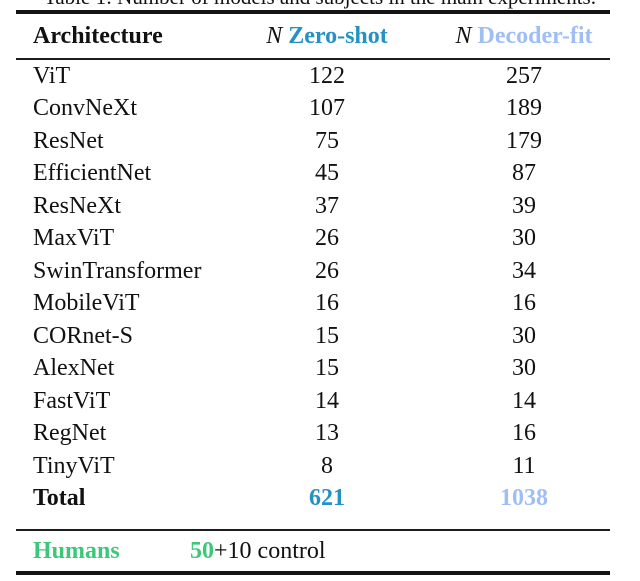 The image size is (640, 581). Describe the element at coordinates (313, 174) in the screenshot. I see `table-row: EfficientNet 45 87` at that location.